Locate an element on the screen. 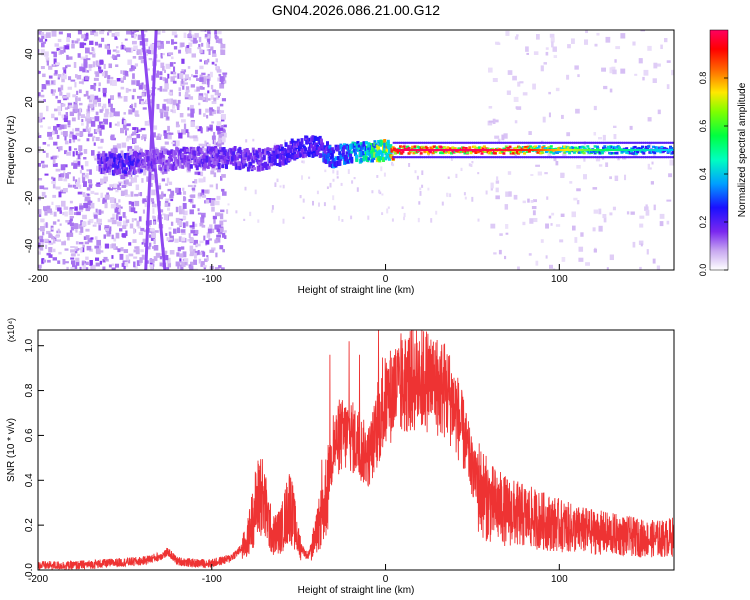 Image resolution: width=750 pixels, height=600 pixels. spectrogram-x-ticks: -200 -100 0 100 is located at coordinates (298, 274).